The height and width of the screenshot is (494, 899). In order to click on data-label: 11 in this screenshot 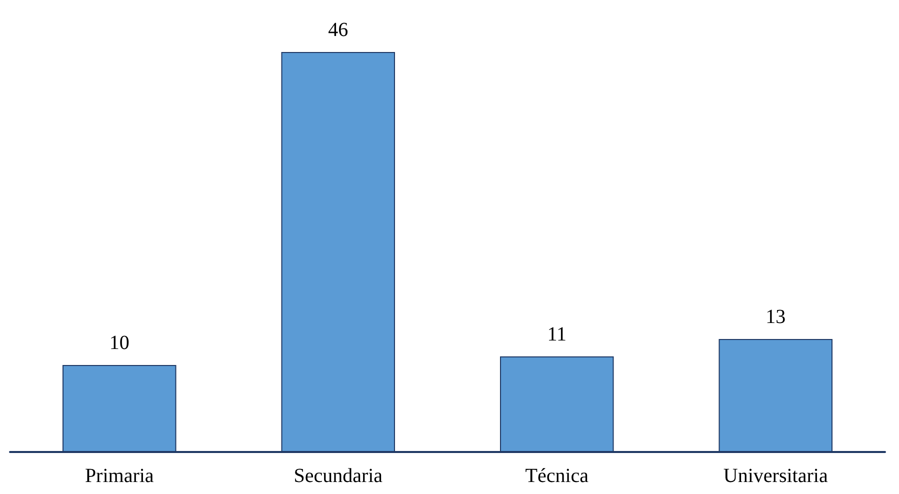, I will do `click(557, 334)`.